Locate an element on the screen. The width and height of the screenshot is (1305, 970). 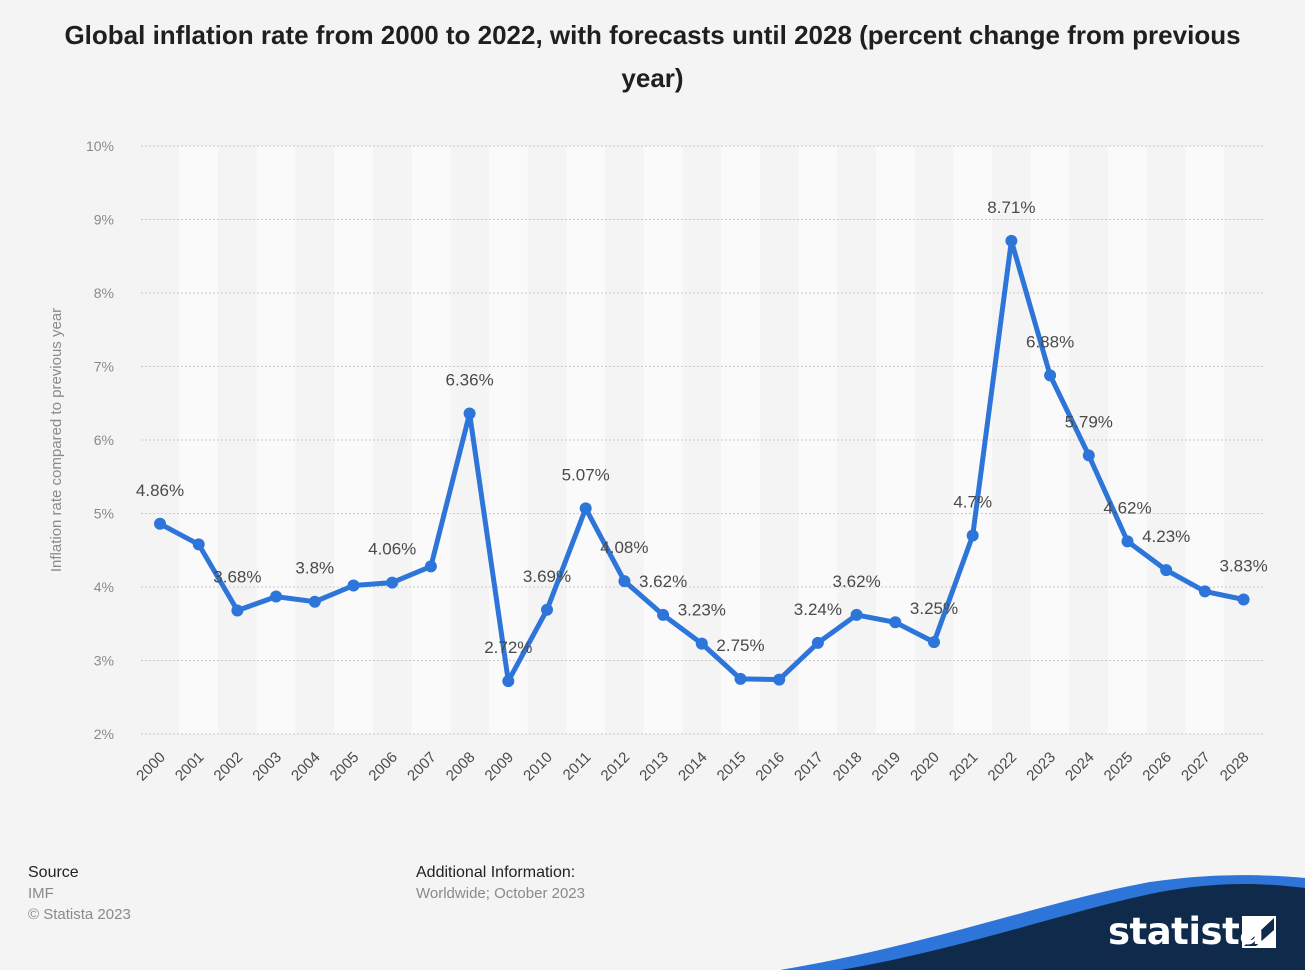
y-tick-label: 6% is located at coordinates (104, 440).